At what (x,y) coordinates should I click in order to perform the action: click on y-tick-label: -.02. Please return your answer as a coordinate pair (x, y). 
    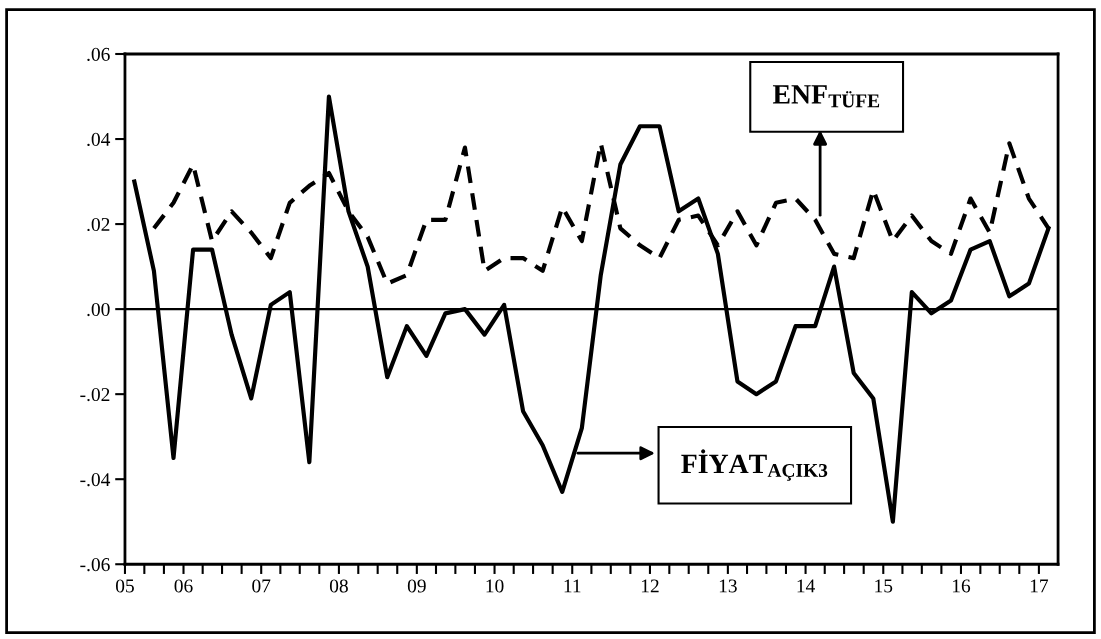
    Looking at the image, I should click on (95, 394).